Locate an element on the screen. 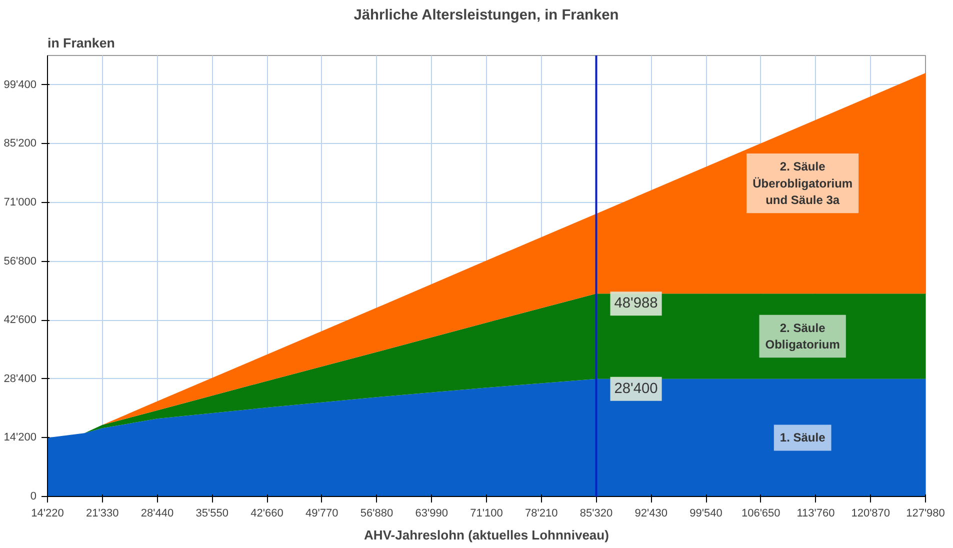 The width and height of the screenshot is (953, 548). x-tick-label: 120'870 is located at coordinates (870, 514).